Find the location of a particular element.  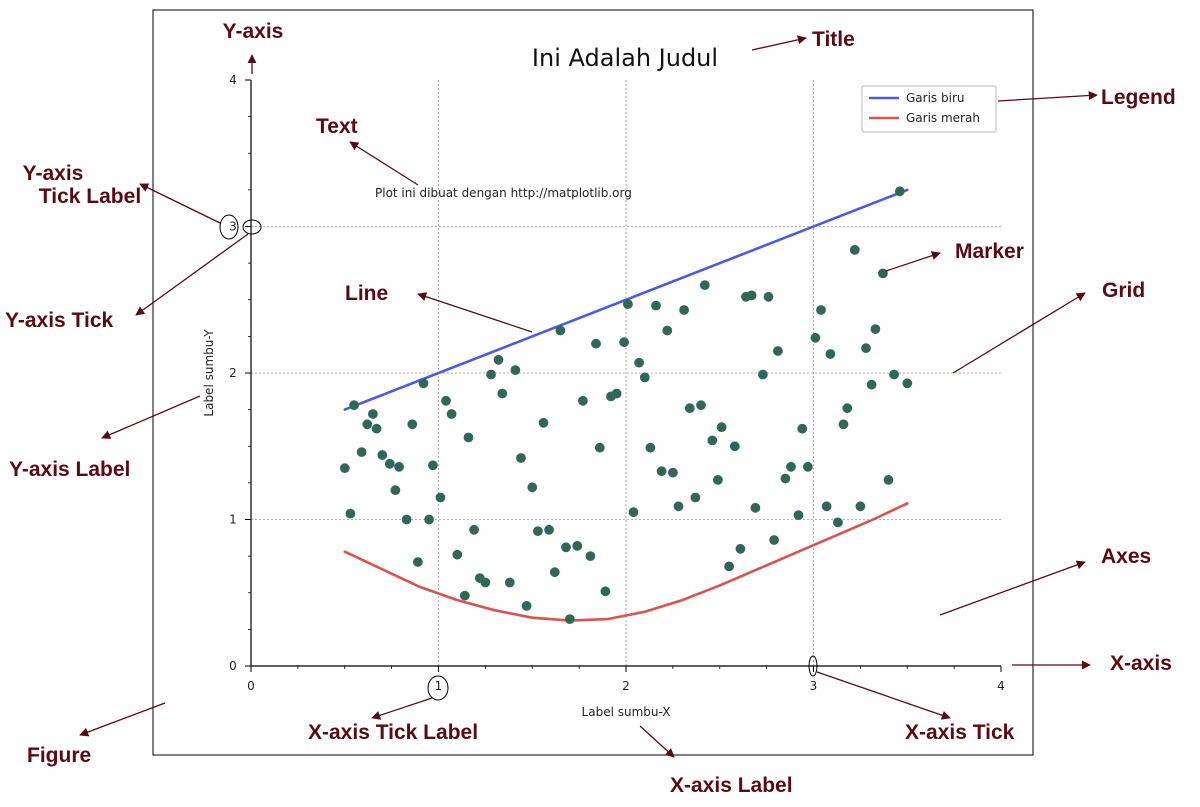

annotation-figure: Figure is located at coordinates (59, 755).